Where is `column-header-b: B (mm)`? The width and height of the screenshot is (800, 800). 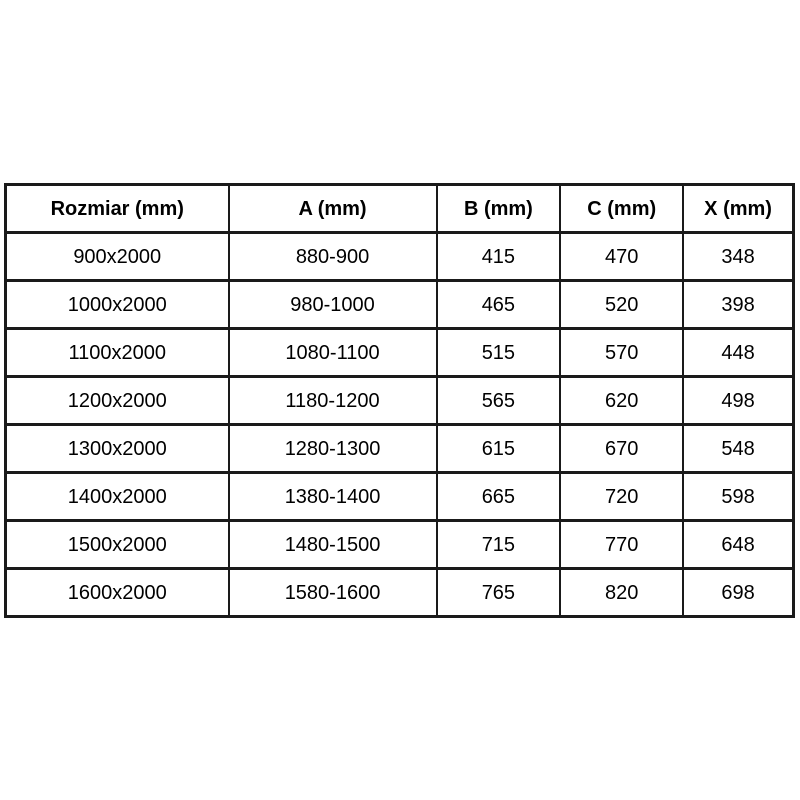 column-header-b: B (mm) is located at coordinates (498, 208).